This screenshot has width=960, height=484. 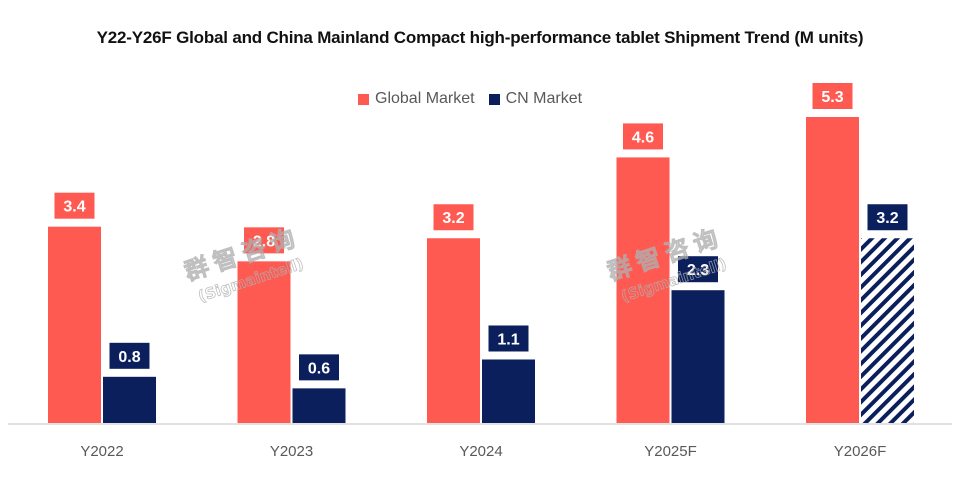 What do you see at coordinates (508, 391) in the screenshot?
I see `bar-cn-y2024` at bounding box center [508, 391].